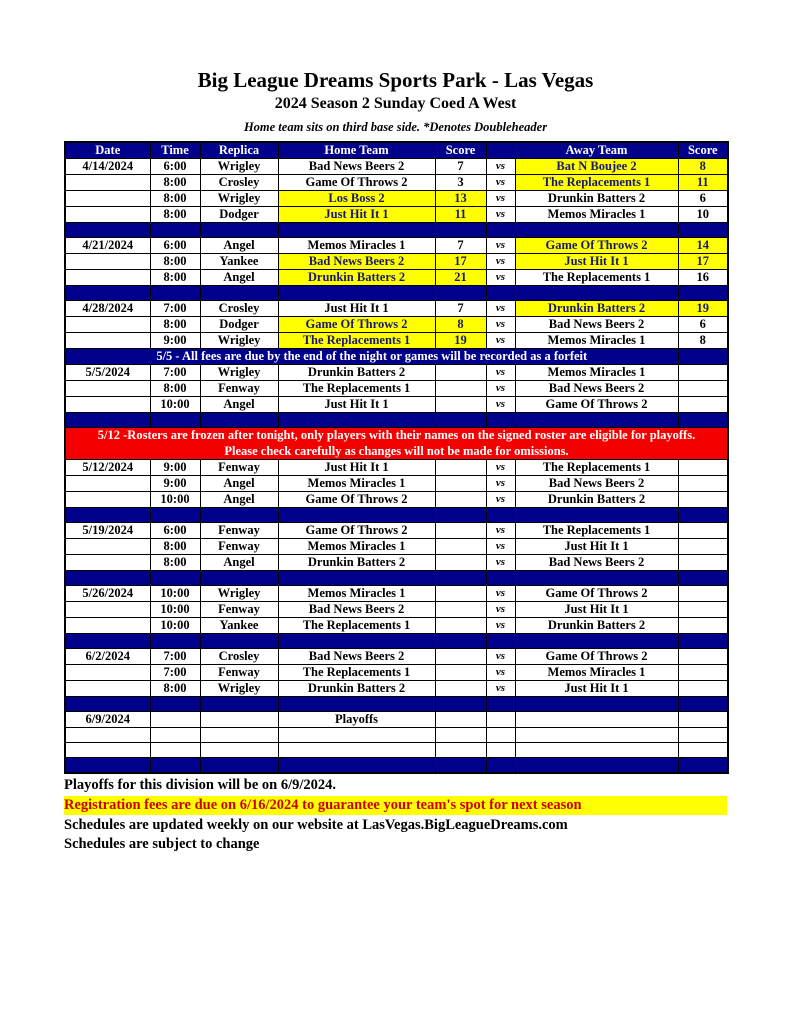 The width and height of the screenshot is (791, 1024). What do you see at coordinates (356, 530) in the screenshot?
I see `home-team-cell: Game Of Throws 2` at bounding box center [356, 530].